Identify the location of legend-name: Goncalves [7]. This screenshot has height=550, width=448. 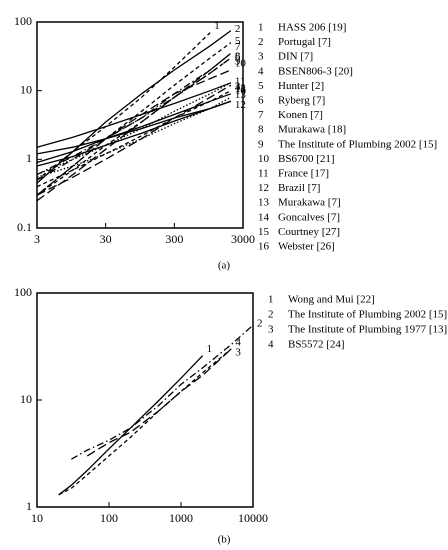
(309, 217).